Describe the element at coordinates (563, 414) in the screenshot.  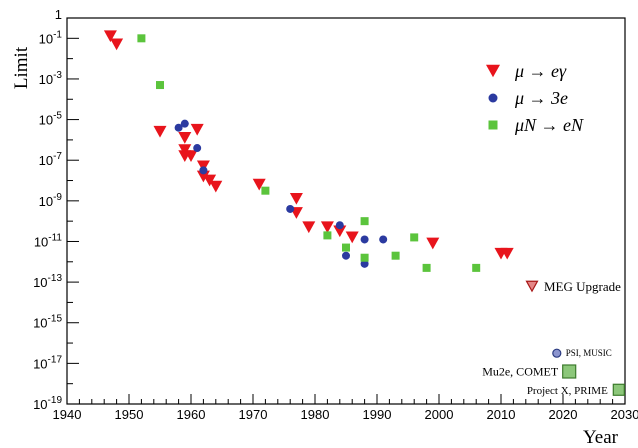
I see `x-tick-label: 2020` at that location.